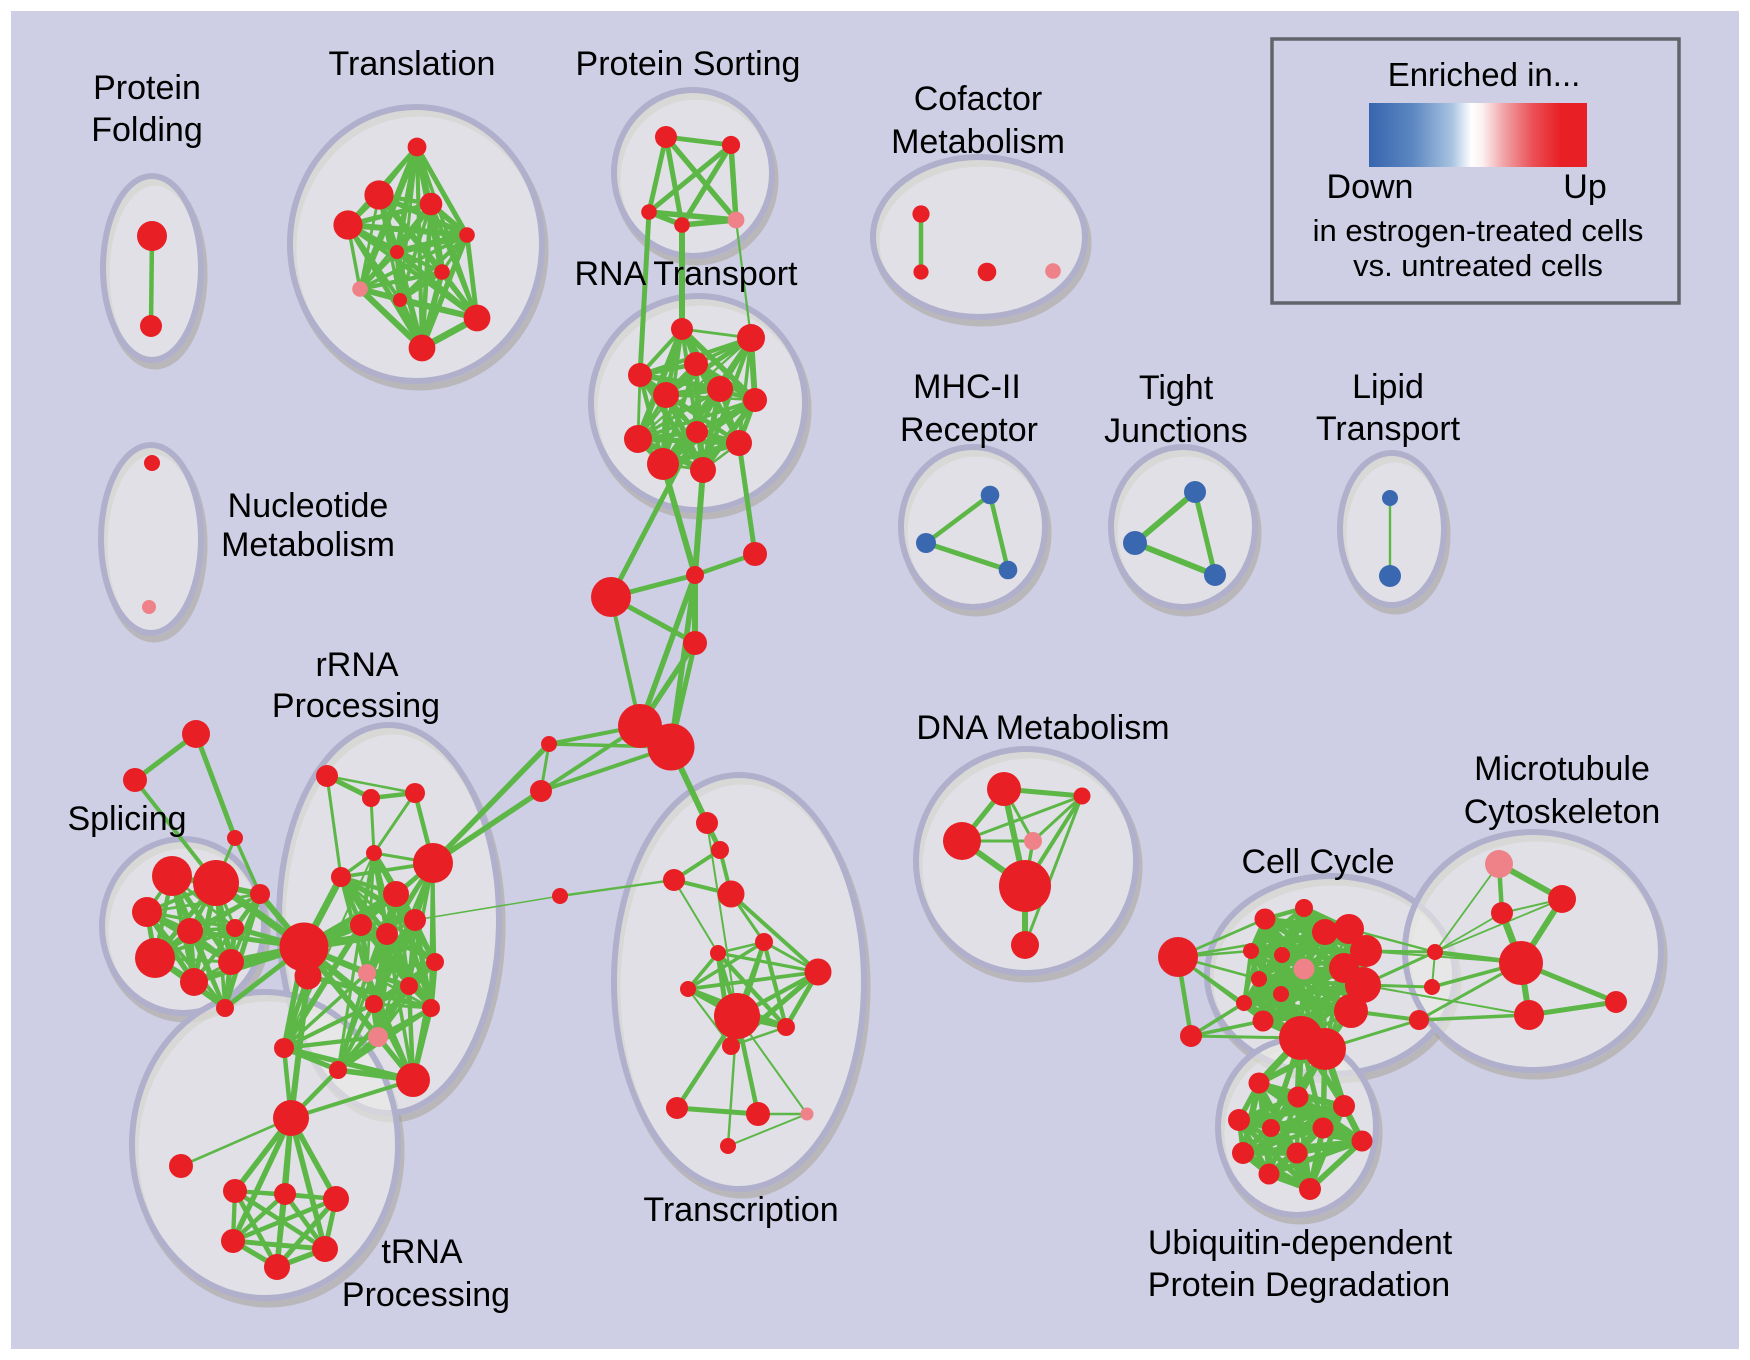 This screenshot has width=1750, height=1360. What do you see at coordinates (967, 387) in the screenshot?
I see `svg-text: MHC-II` at bounding box center [967, 387].